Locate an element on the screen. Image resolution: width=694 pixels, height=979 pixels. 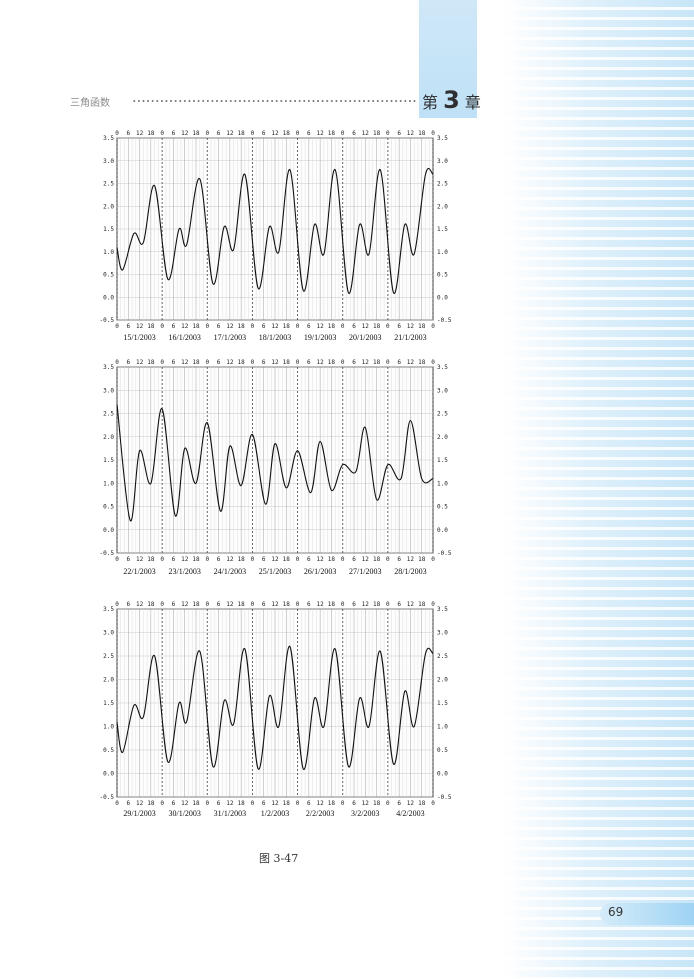
y-tick-label-left: 2.0 is located at coordinates (108, 206).